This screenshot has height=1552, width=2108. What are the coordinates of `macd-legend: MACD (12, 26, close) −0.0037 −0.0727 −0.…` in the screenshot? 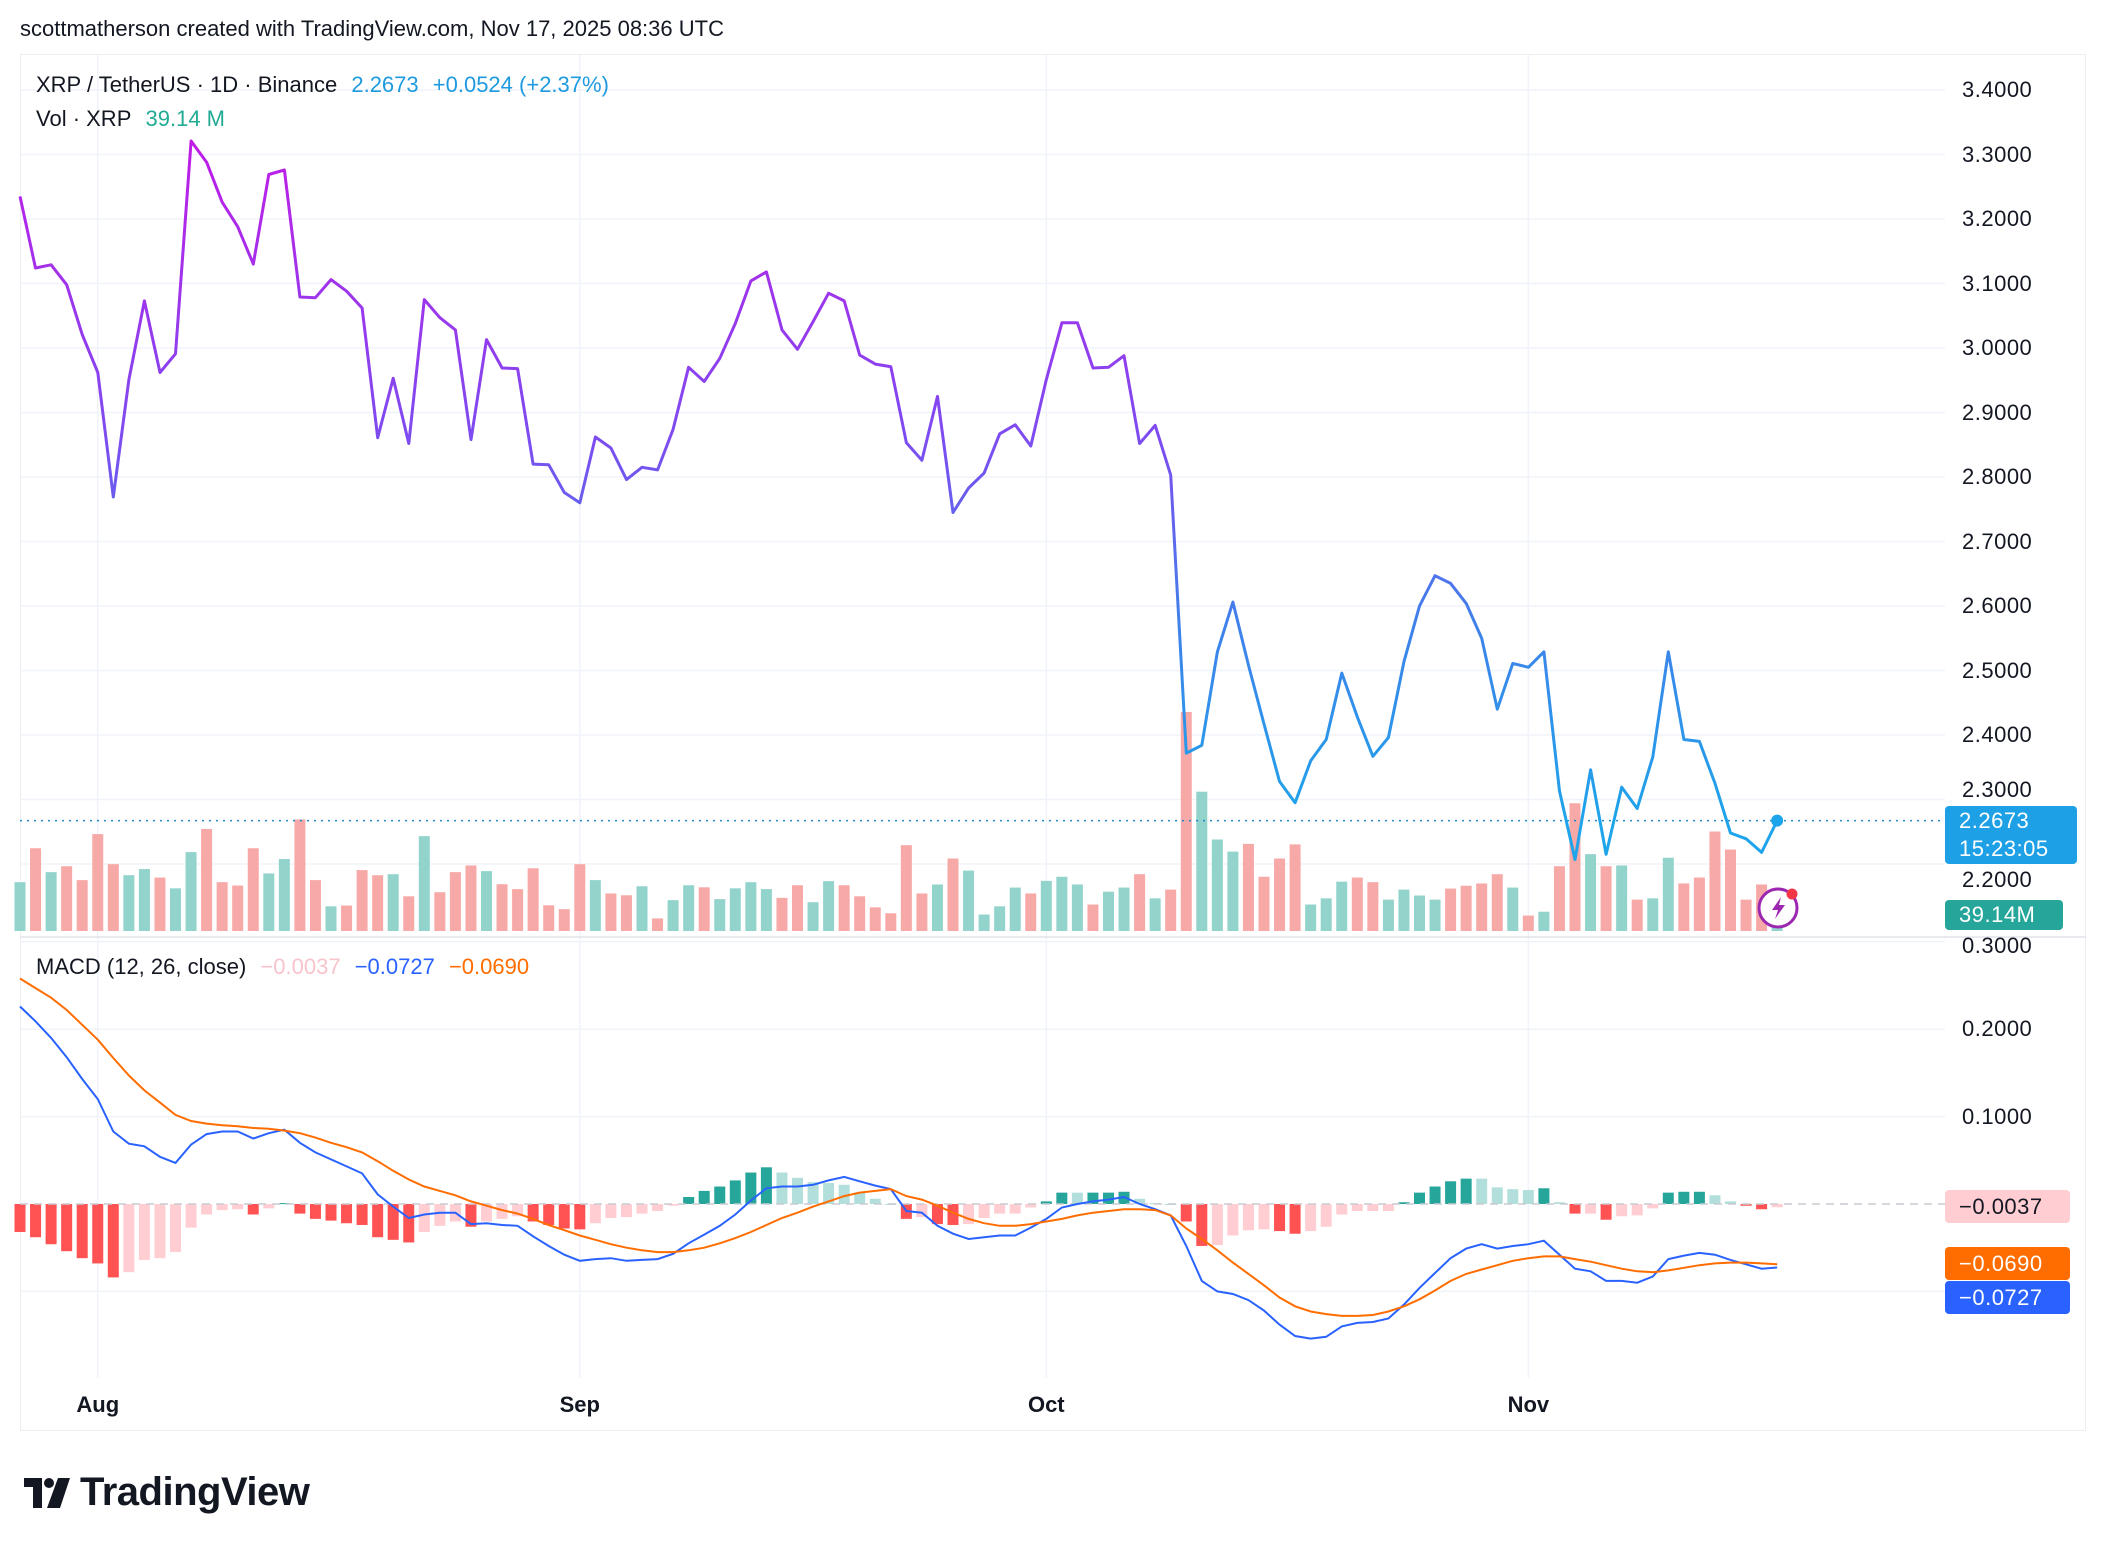 It's located at (286, 967).